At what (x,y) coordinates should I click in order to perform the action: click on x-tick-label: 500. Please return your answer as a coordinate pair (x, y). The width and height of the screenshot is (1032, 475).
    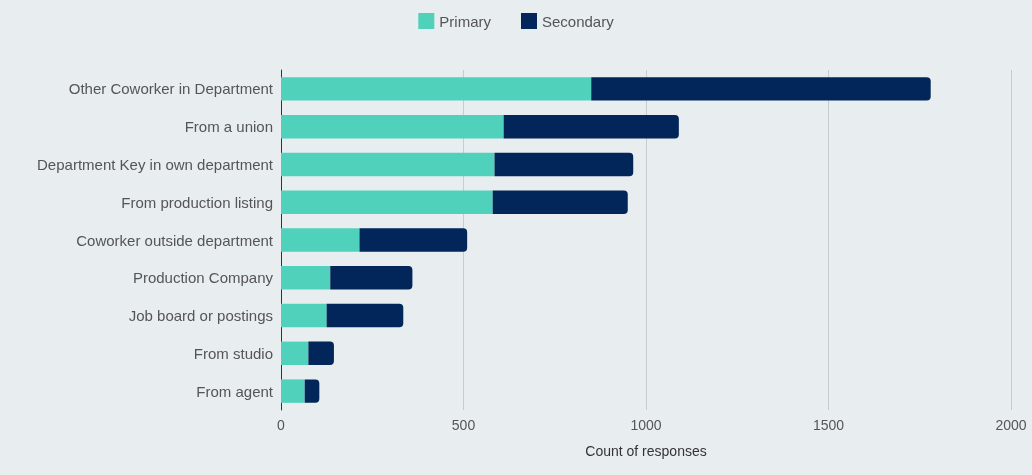
    Looking at the image, I should click on (463, 425).